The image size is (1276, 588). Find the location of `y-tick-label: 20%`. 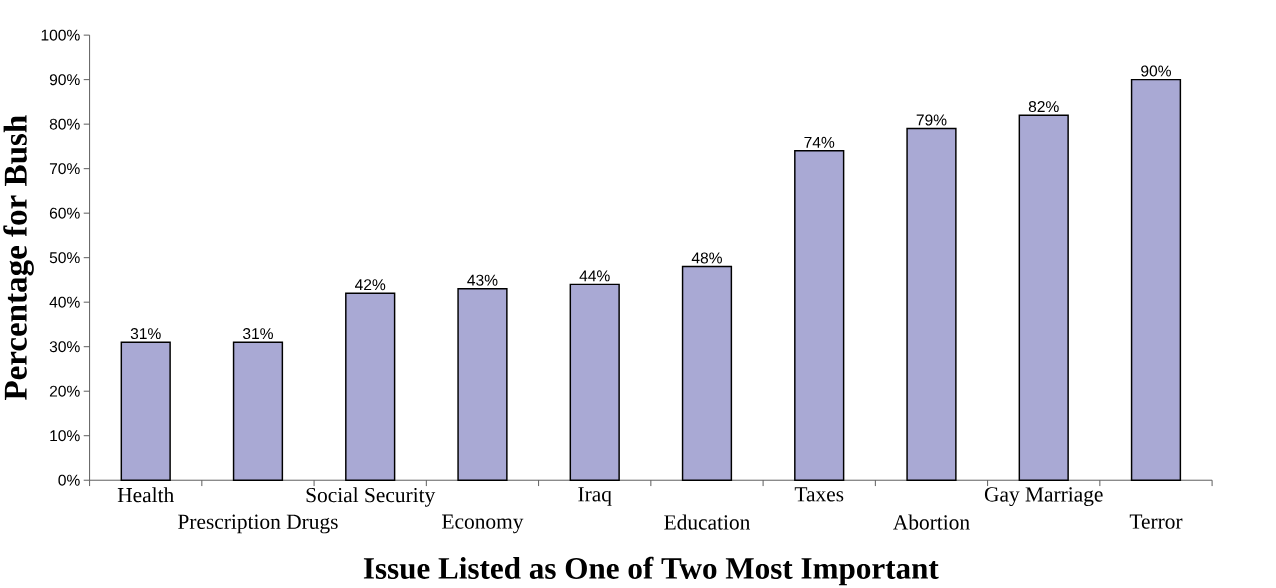

y-tick-label: 20% is located at coordinates (64, 391).